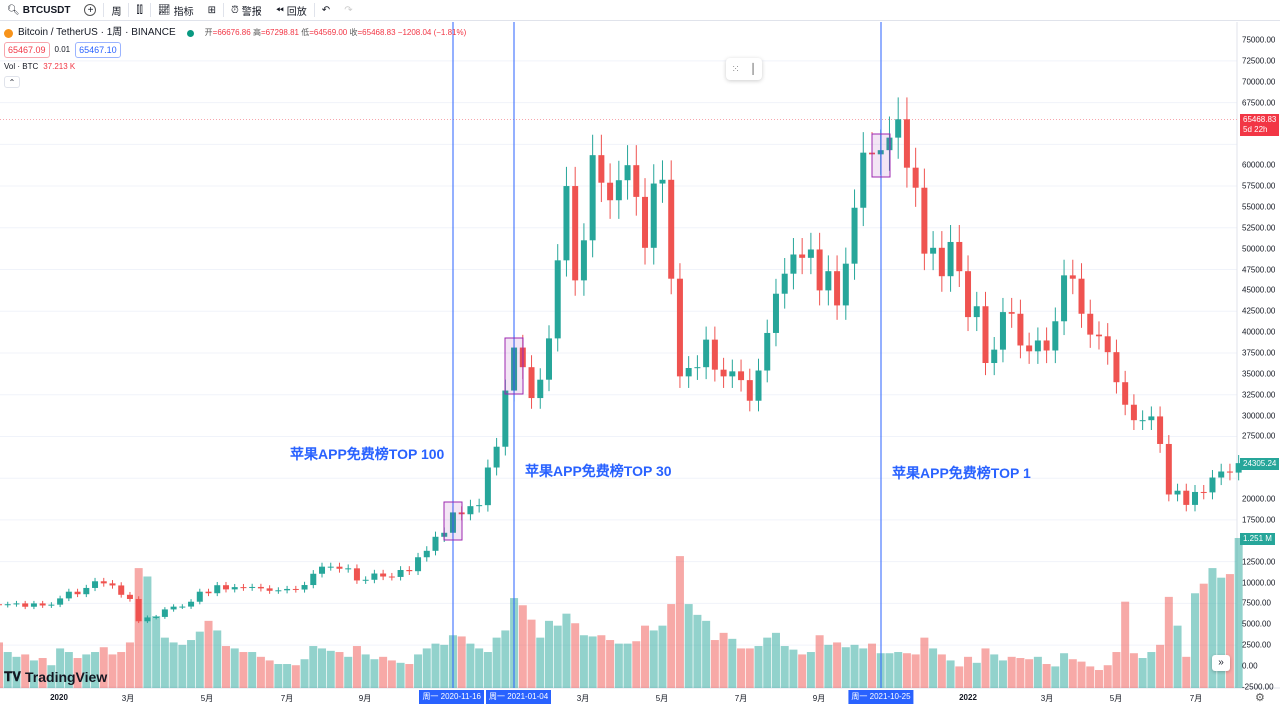 The height and width of the screenshot is (708, 1280). I want to click on annotation-top30: 苹果APP免费榜TOP 30, so click(598, 471).